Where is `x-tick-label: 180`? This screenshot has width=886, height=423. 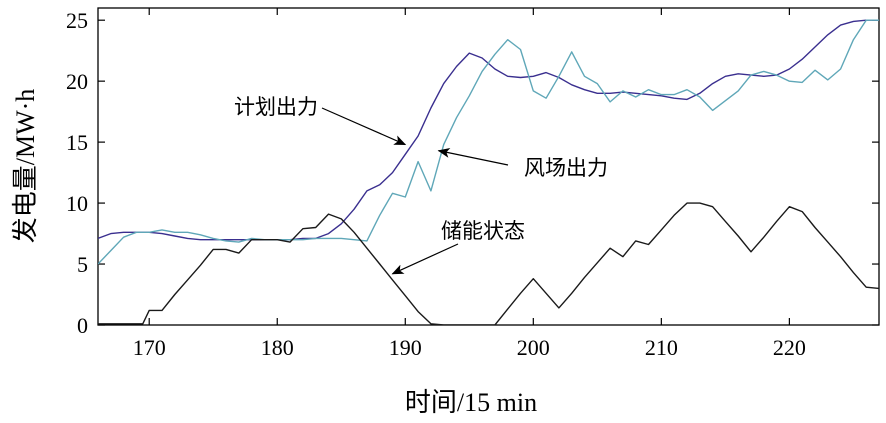
x-tick-label: 180 is located at coordinates (277, 347).